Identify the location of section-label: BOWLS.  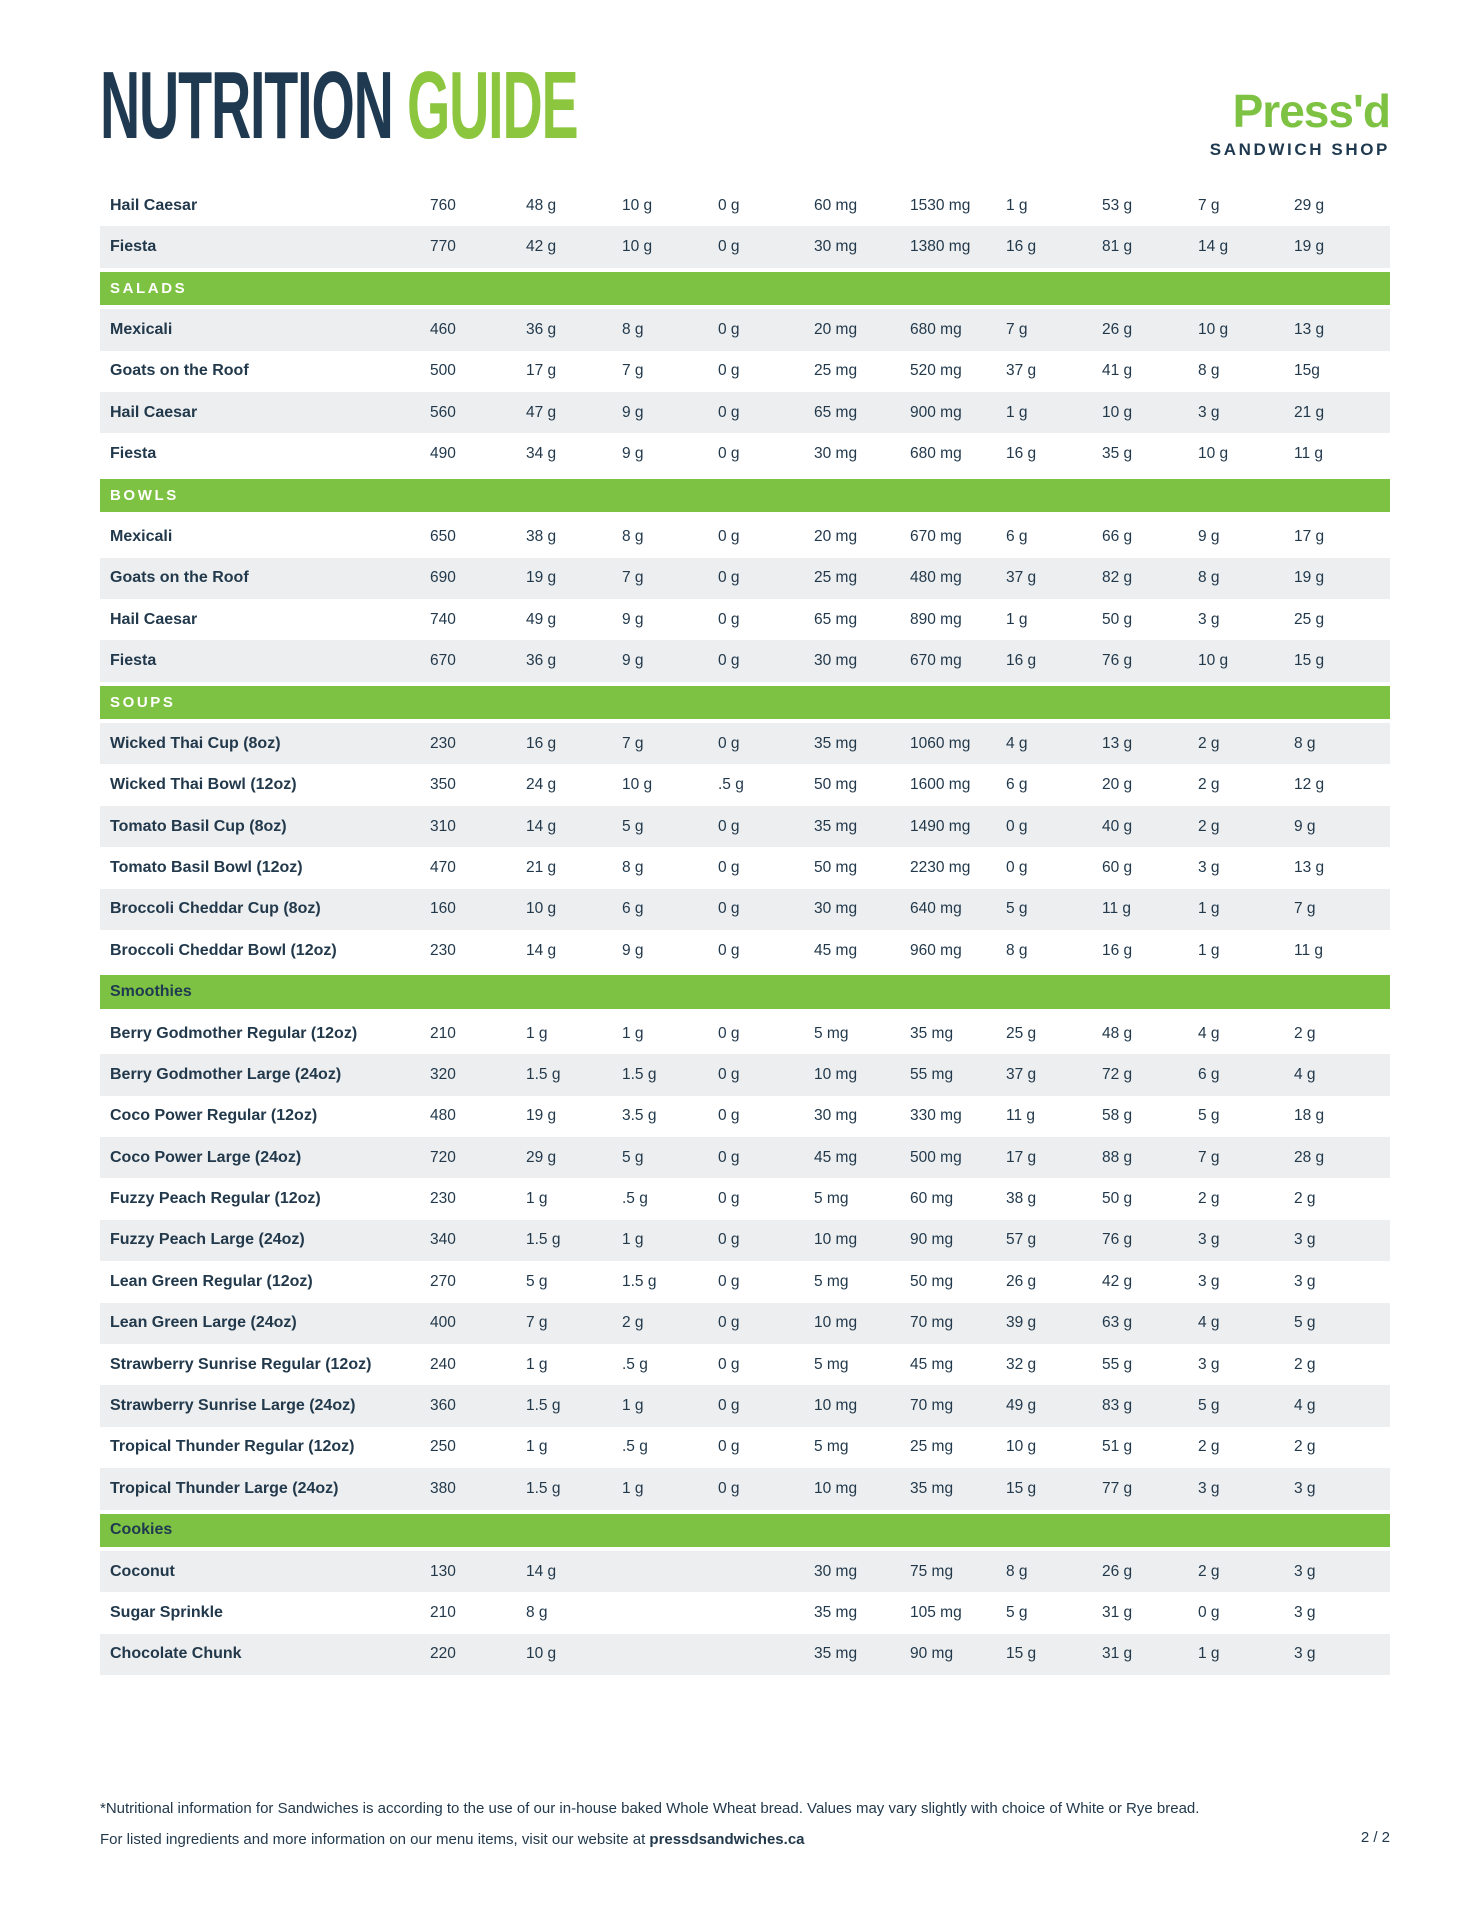
(144, 495).